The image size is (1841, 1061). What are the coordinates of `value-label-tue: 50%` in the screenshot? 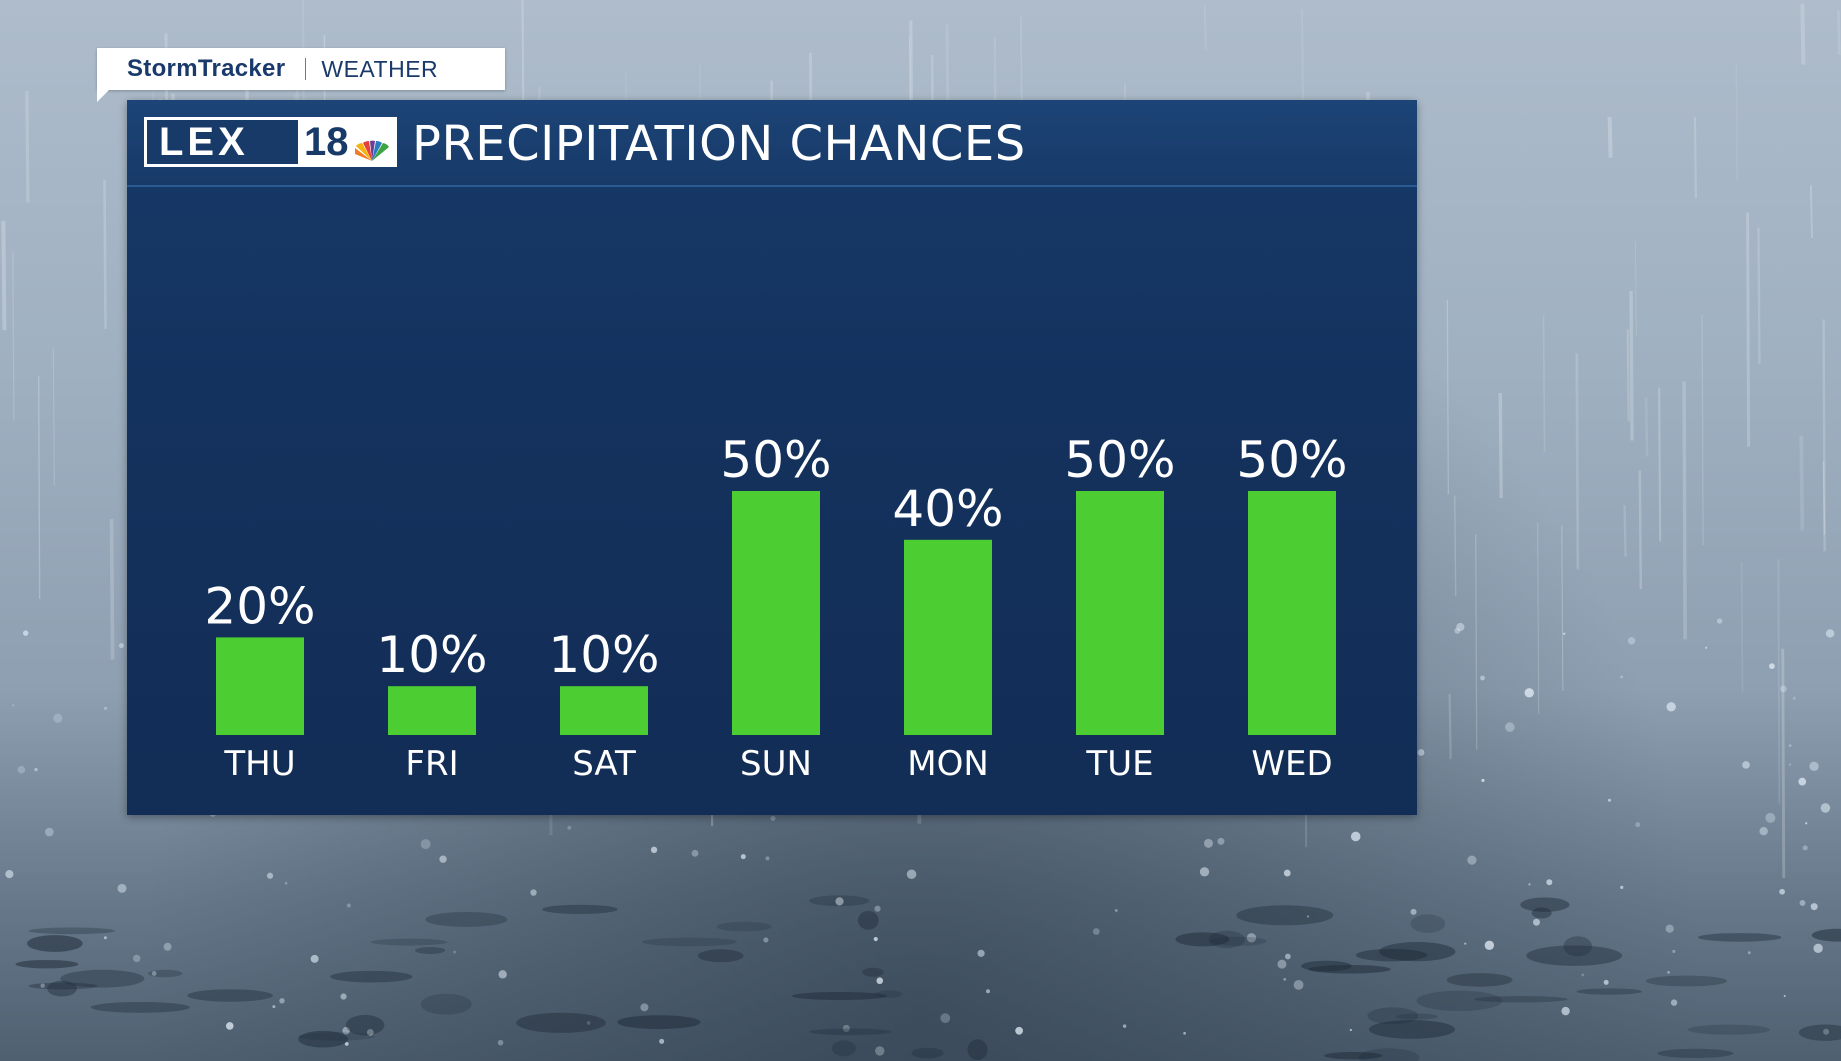 It's located at (1119, 460).